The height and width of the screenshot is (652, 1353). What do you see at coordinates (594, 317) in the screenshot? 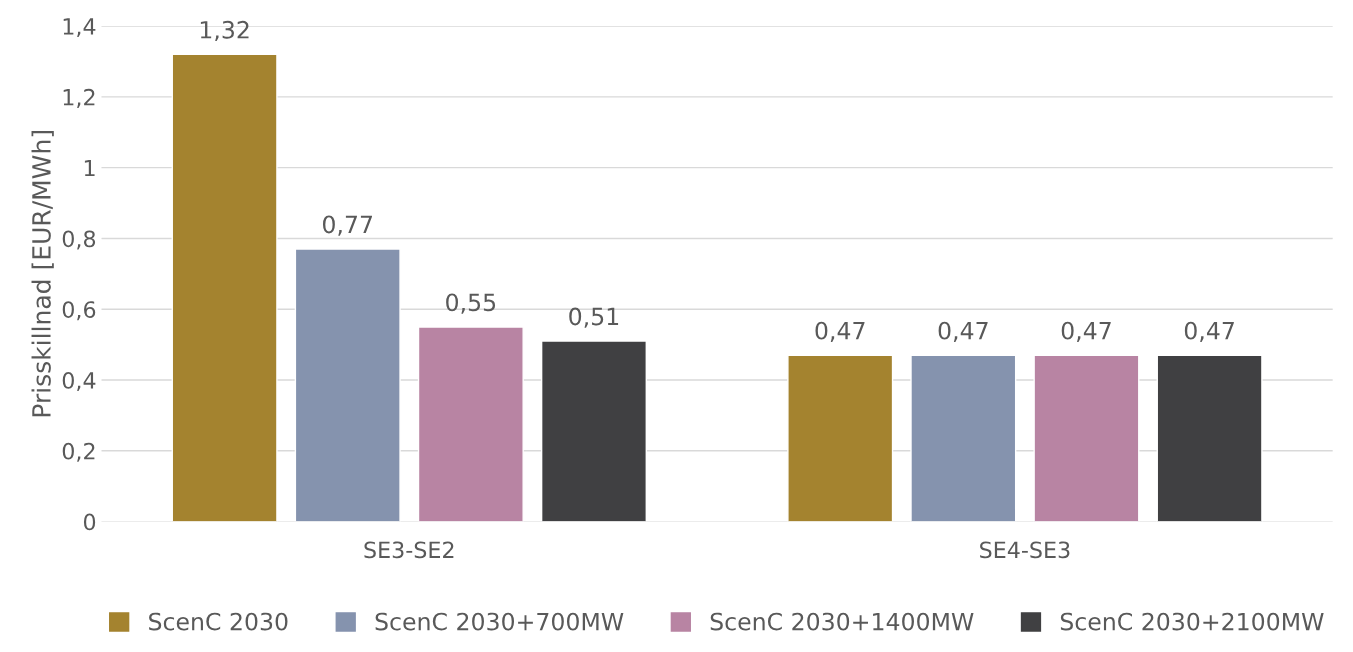
I see `data-label: 0,51` at bounding box center [594, 317].